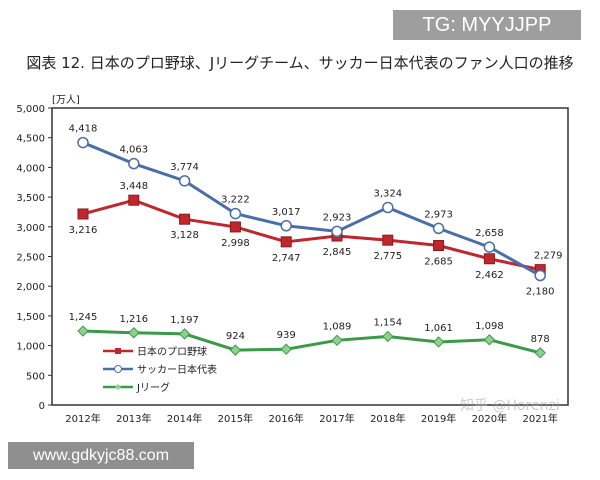  What do you see at coordinates (42, 406) in the screenshot?
I see `y-tick-label: 0` at bounding box center [42, 406].